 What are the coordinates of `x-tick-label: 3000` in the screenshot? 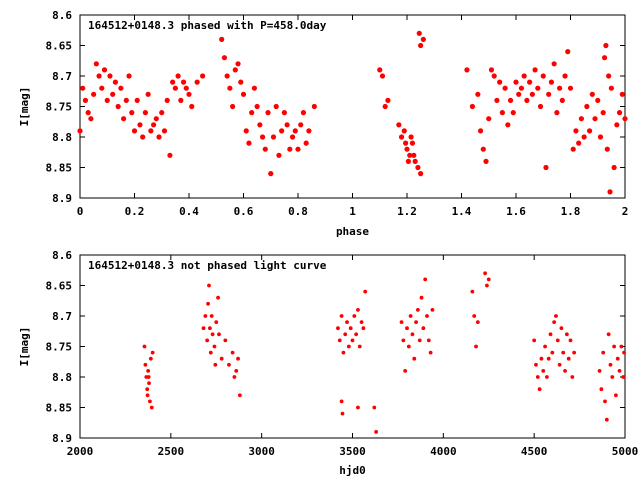 It's located at (261, 451).